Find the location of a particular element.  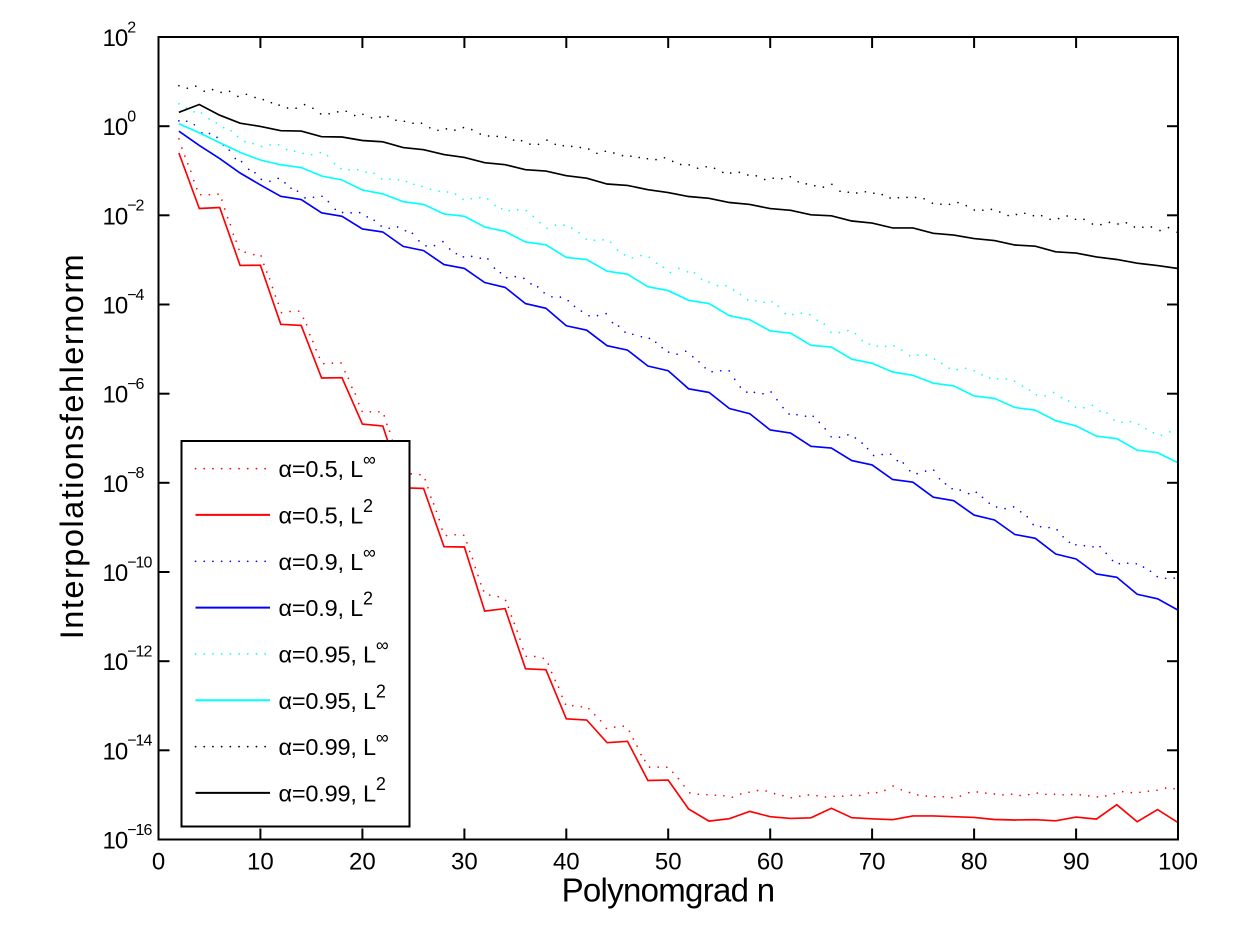

svg-text: 10−6 is located at coordinates (124, 392).